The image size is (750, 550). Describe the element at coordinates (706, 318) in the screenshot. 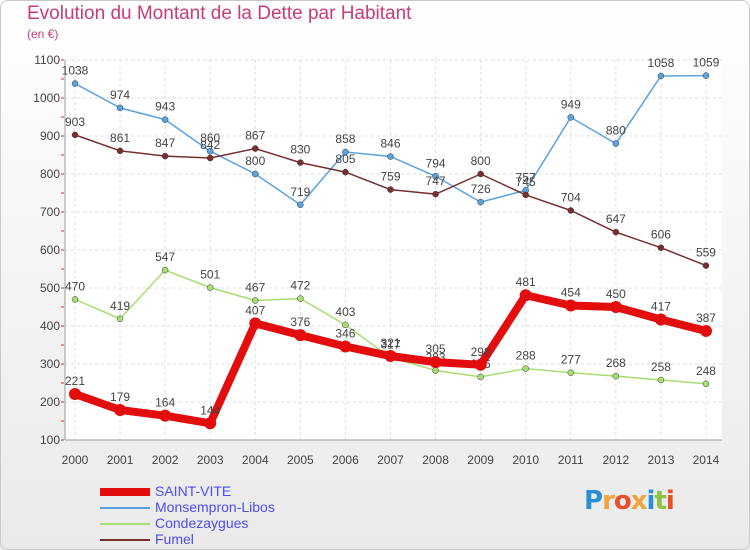

I see `data-label-saint-vite: 387` at that location.